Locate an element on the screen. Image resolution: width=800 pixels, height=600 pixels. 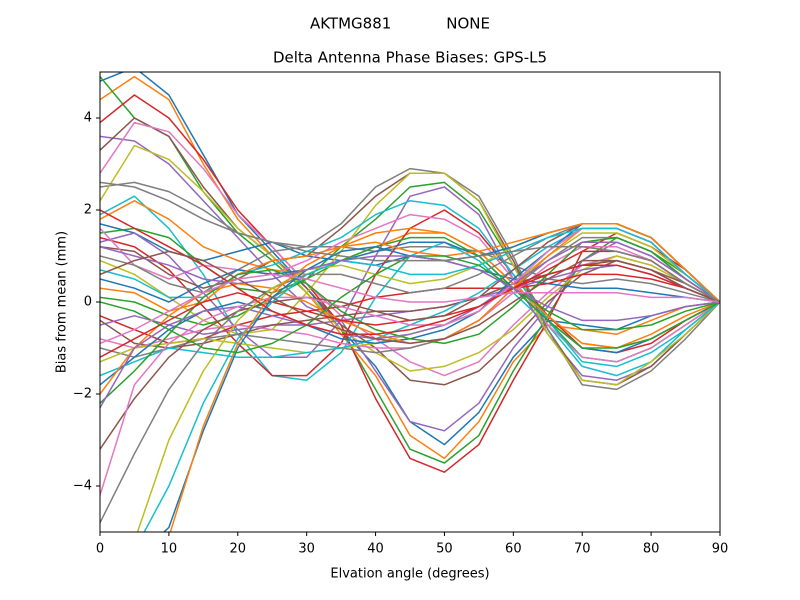
x-tick-label: 90 is located at coordinates (720, 549).